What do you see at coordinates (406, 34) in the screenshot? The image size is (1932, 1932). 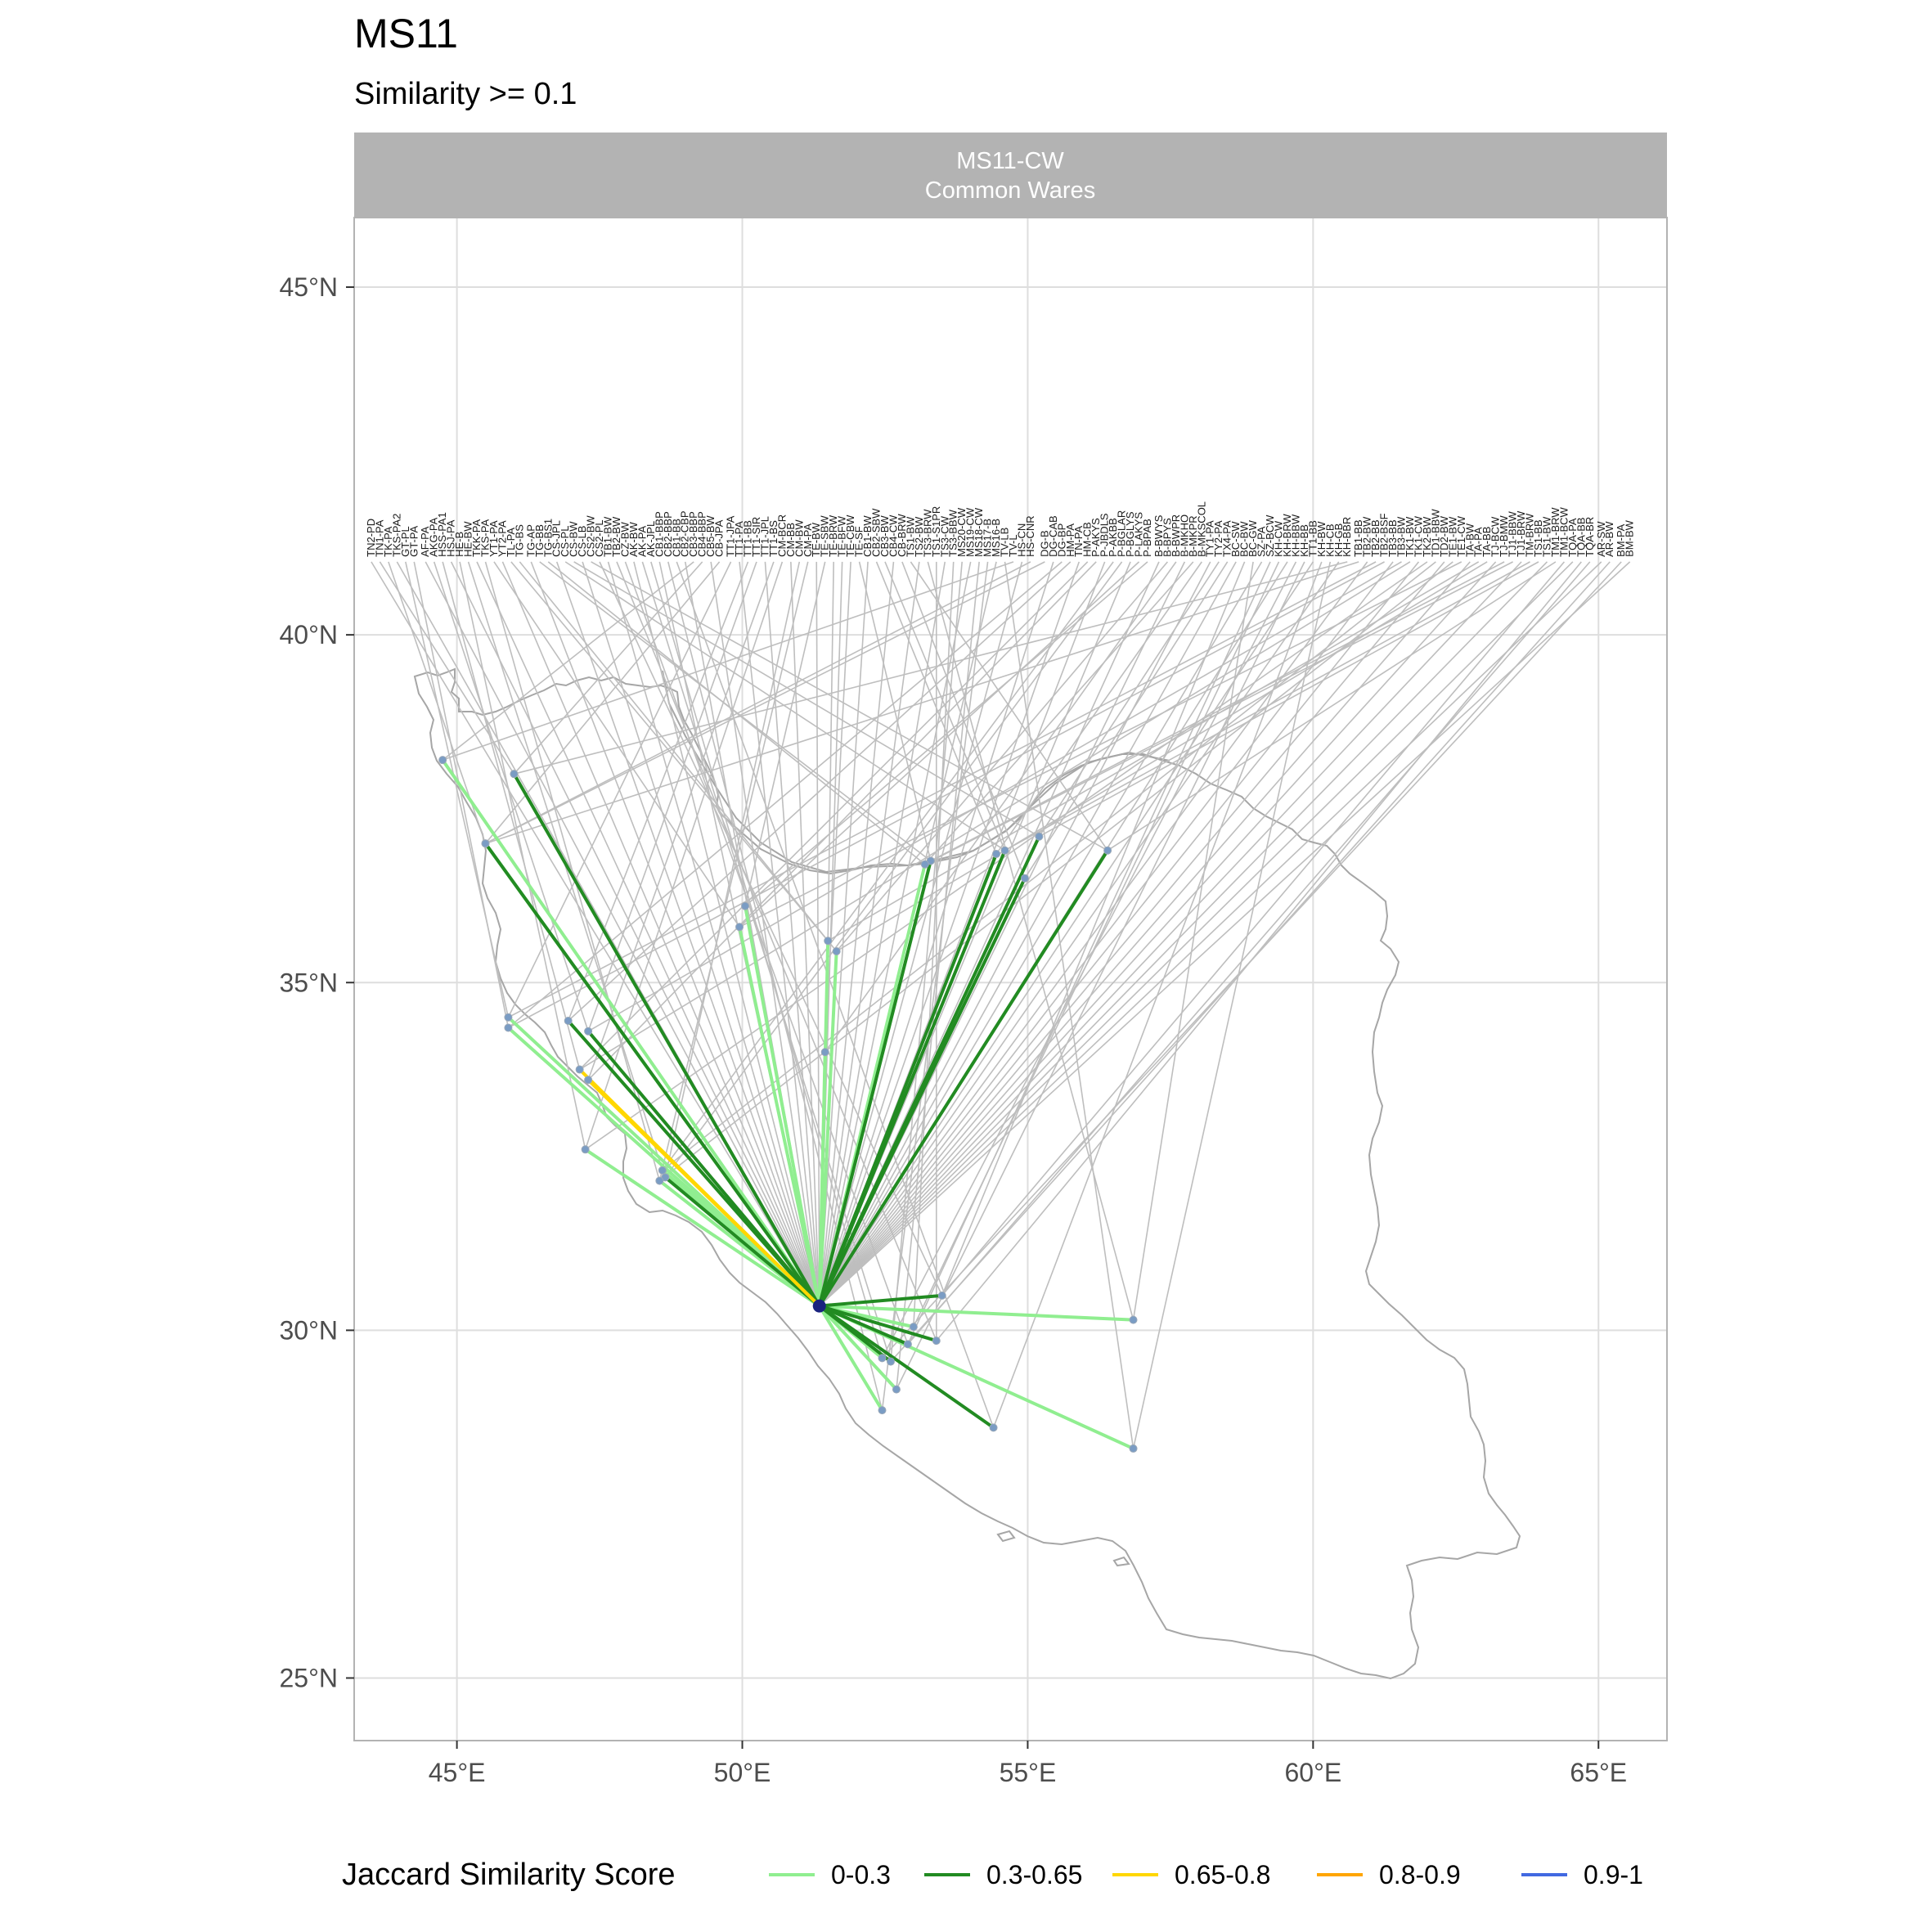 I see `chart-title: MS11` at bounding box center [406, 34].